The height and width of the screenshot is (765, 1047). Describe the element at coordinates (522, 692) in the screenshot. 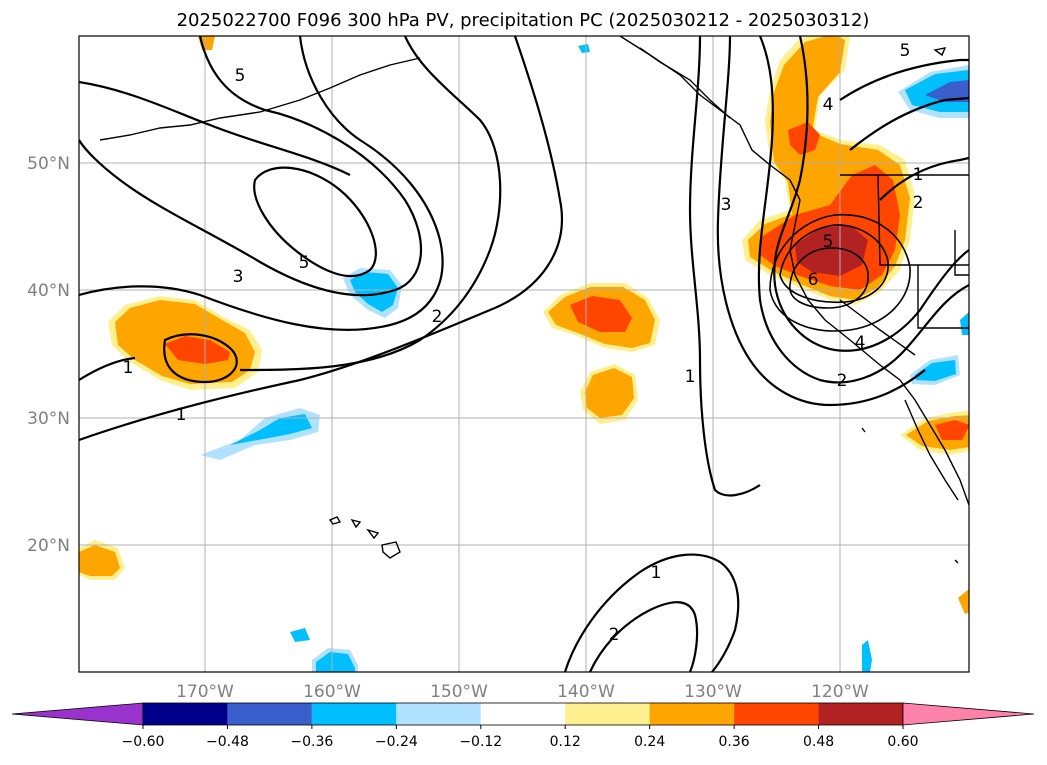

I see `longitude-labels: 170°W 160°W 150°W 140°W 130°W 120°W` at that location.